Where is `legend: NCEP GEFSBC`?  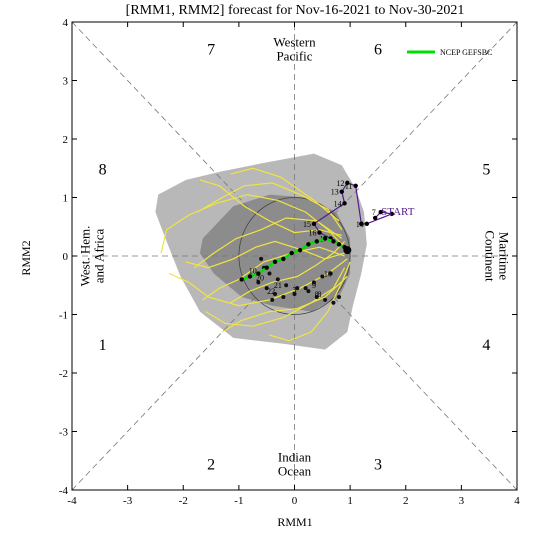
legend: NCEP GEFSBC is located at coordinates (449, 52).